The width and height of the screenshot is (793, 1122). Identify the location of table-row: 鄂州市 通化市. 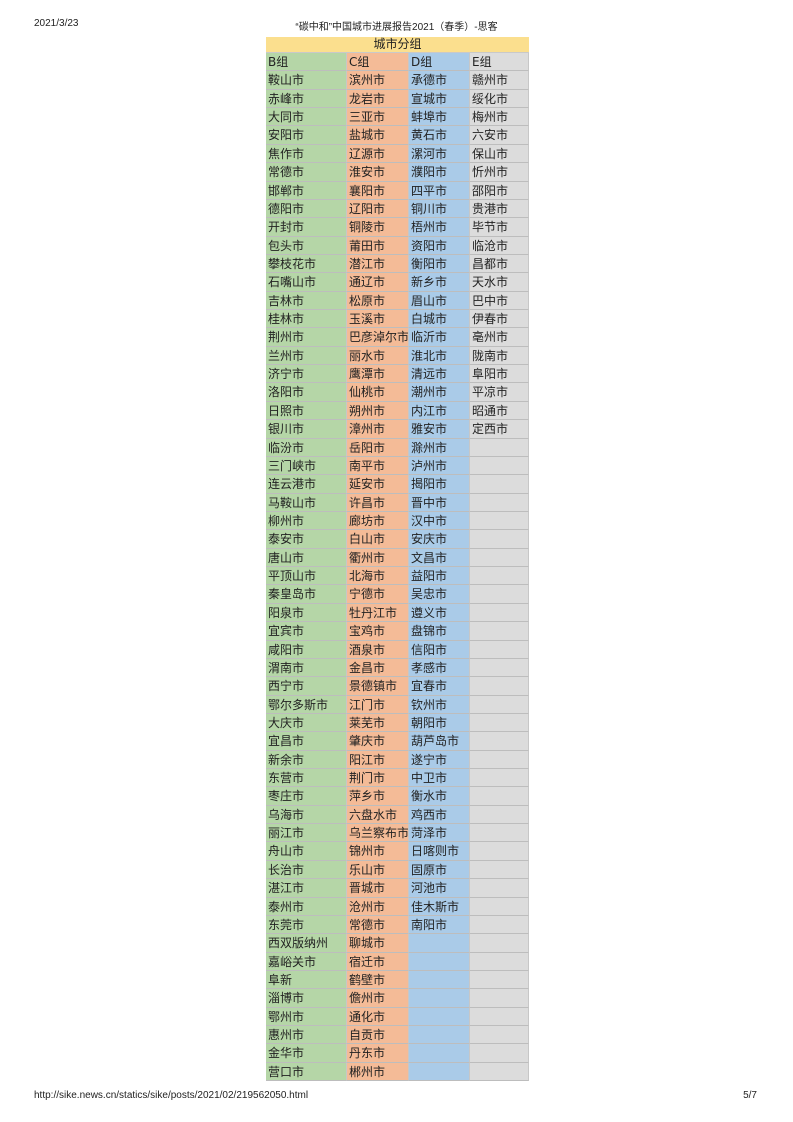
(397, 1017).